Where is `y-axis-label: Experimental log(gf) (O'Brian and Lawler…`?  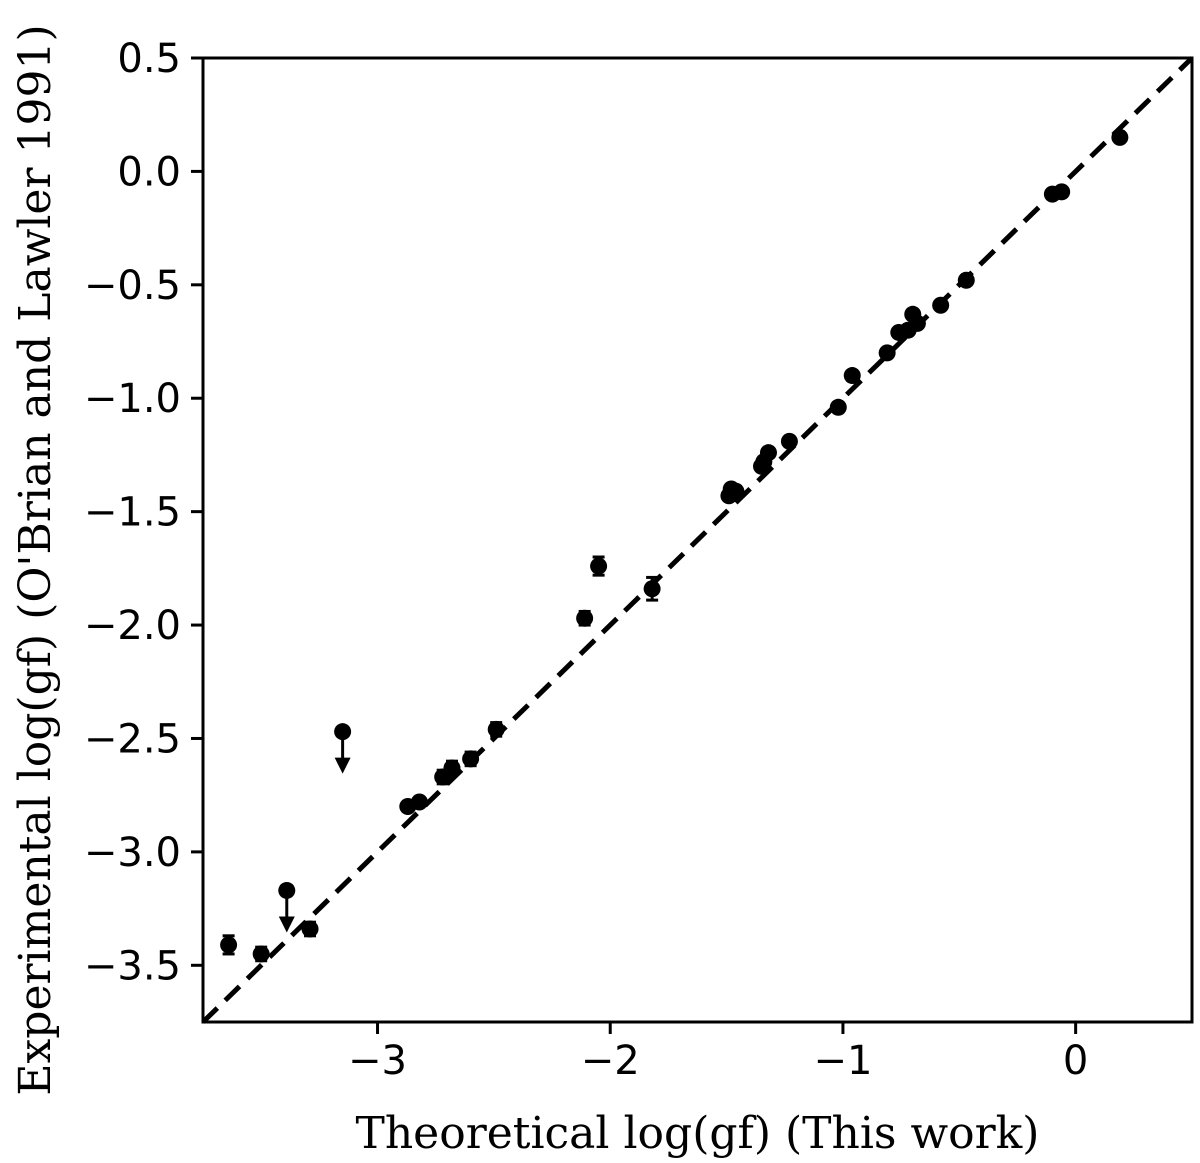 y-axis-label: Experimental log(gf) (O'Brian and Lawler… is located at coordinates (35, 559).